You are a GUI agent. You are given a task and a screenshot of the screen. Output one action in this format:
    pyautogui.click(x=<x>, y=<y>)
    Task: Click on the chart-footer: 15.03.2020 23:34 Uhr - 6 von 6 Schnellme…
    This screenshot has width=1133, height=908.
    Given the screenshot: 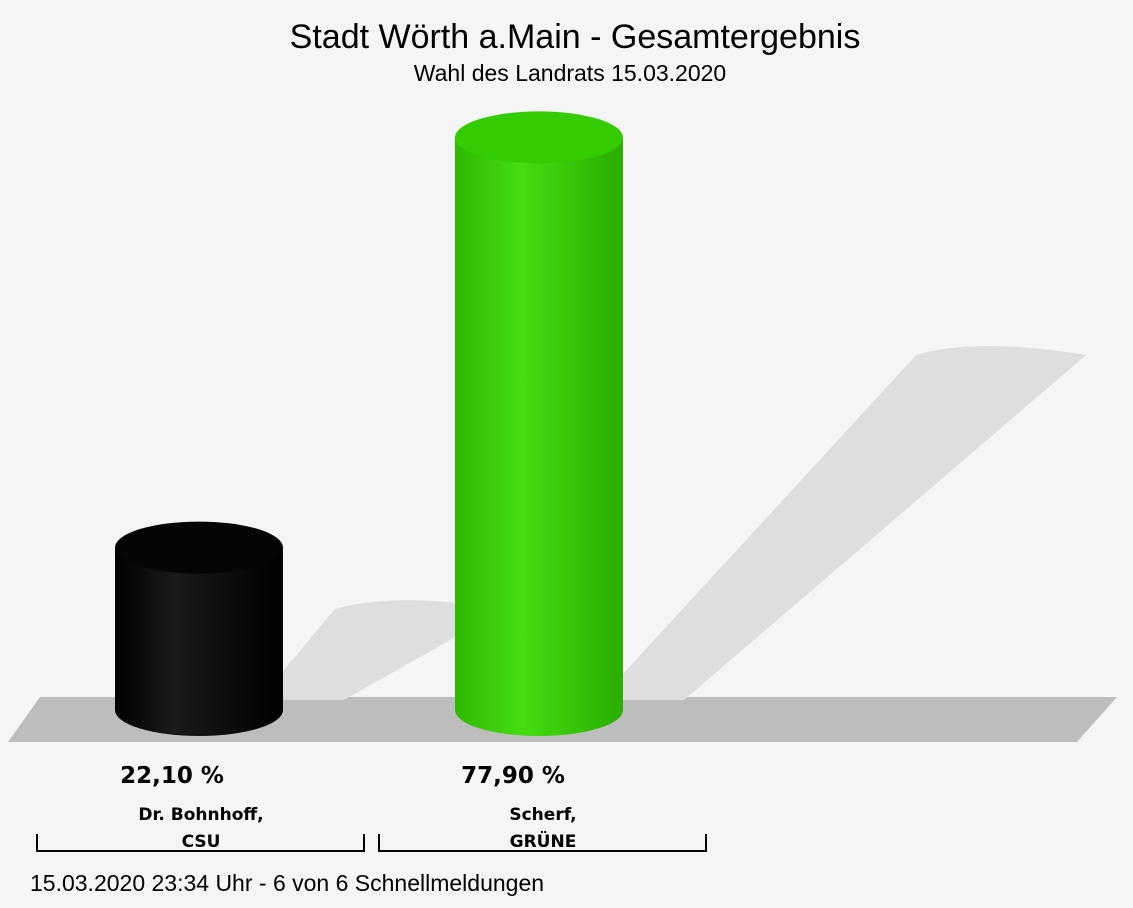 What is the action you would take?
    pyautogui.click(x=287, y=883)
    